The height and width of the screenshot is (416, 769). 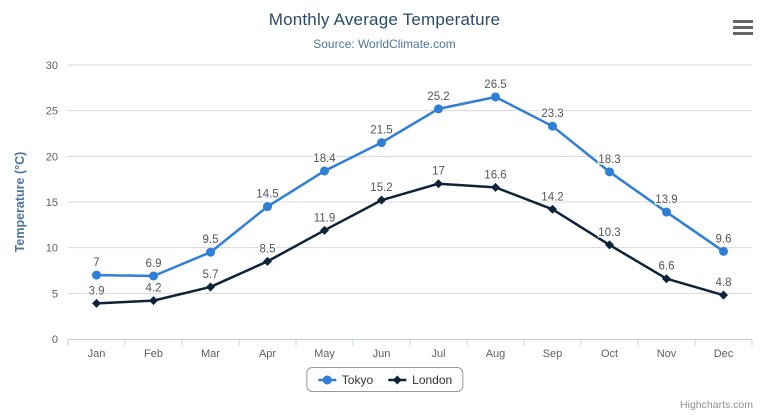 I want to click on svg-text: 25, so click(x=52, y=112).